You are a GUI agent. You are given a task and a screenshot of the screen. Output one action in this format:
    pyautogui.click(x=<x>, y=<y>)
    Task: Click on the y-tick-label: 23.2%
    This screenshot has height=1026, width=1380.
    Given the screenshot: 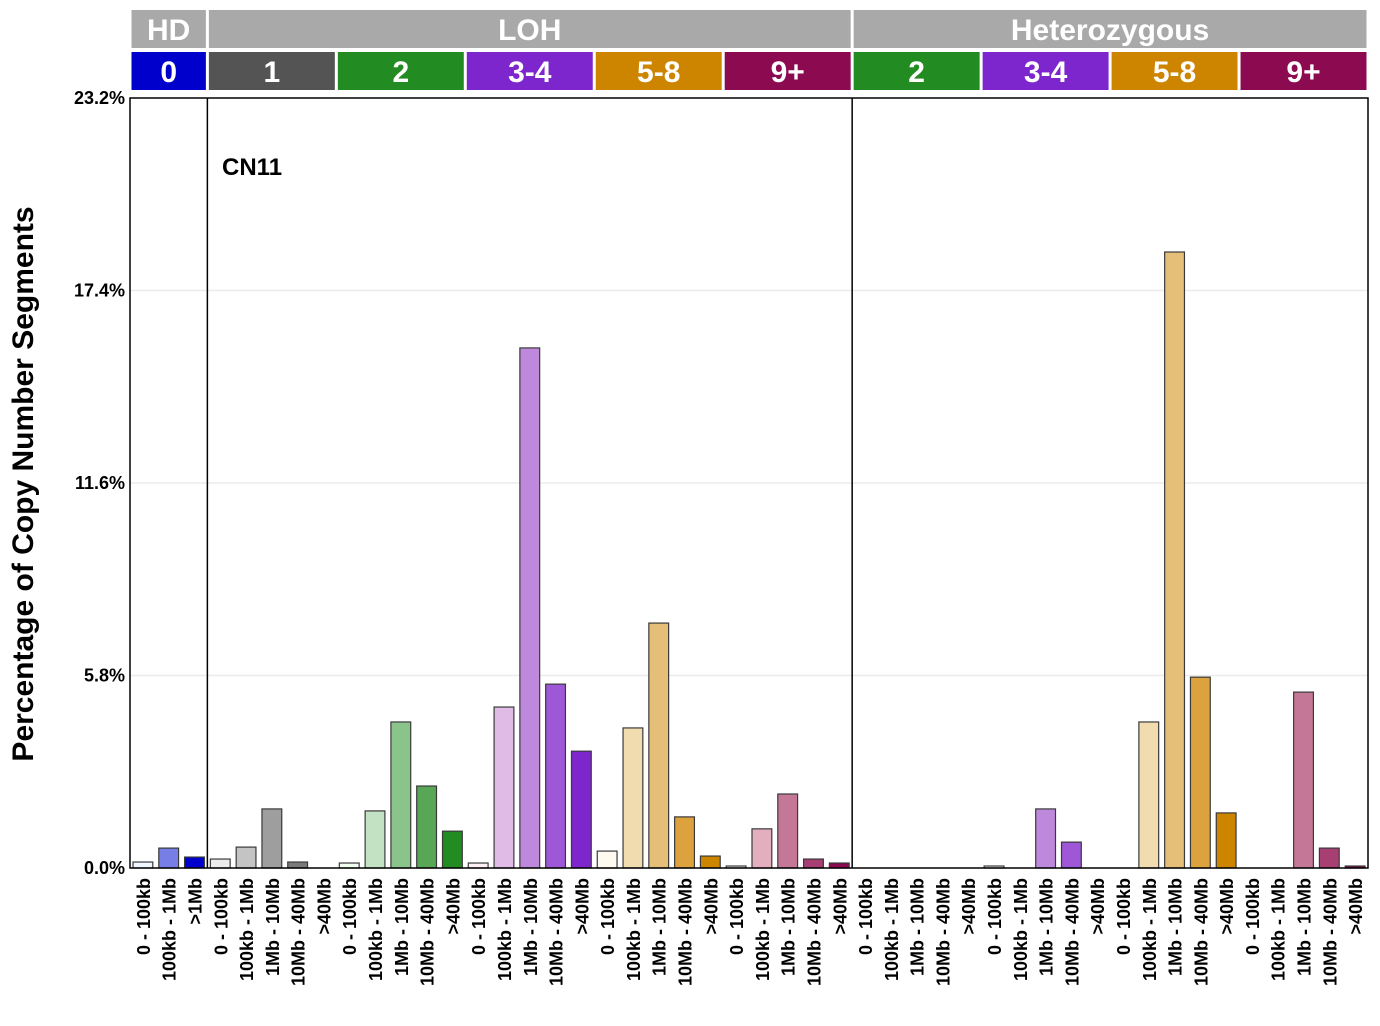 What is the action you would take?
    pyautogui.click(x=99, y=98)
    